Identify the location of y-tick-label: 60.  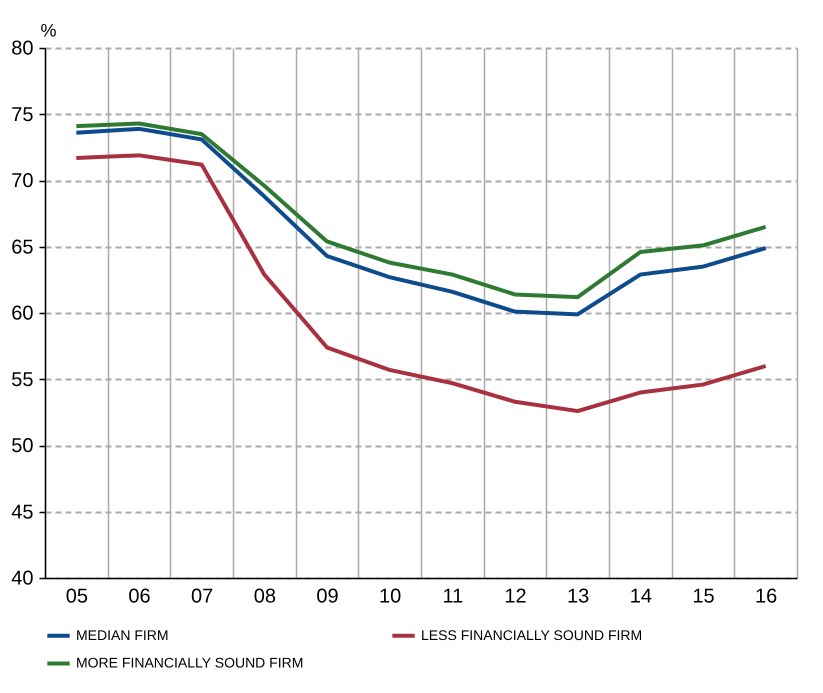
(22, 313).